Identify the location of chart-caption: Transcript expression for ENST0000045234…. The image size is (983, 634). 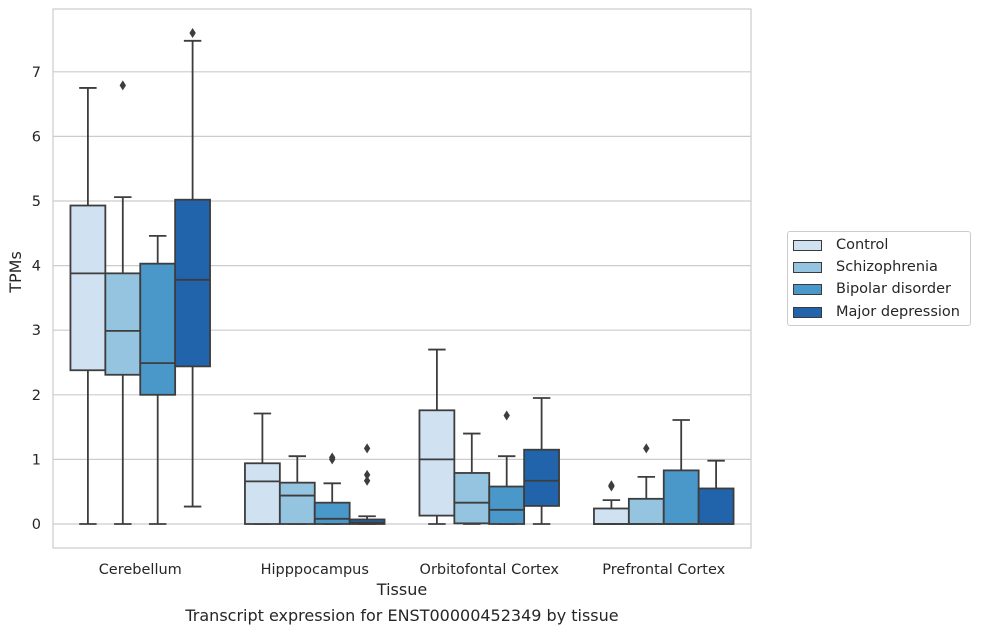
(402, 615).